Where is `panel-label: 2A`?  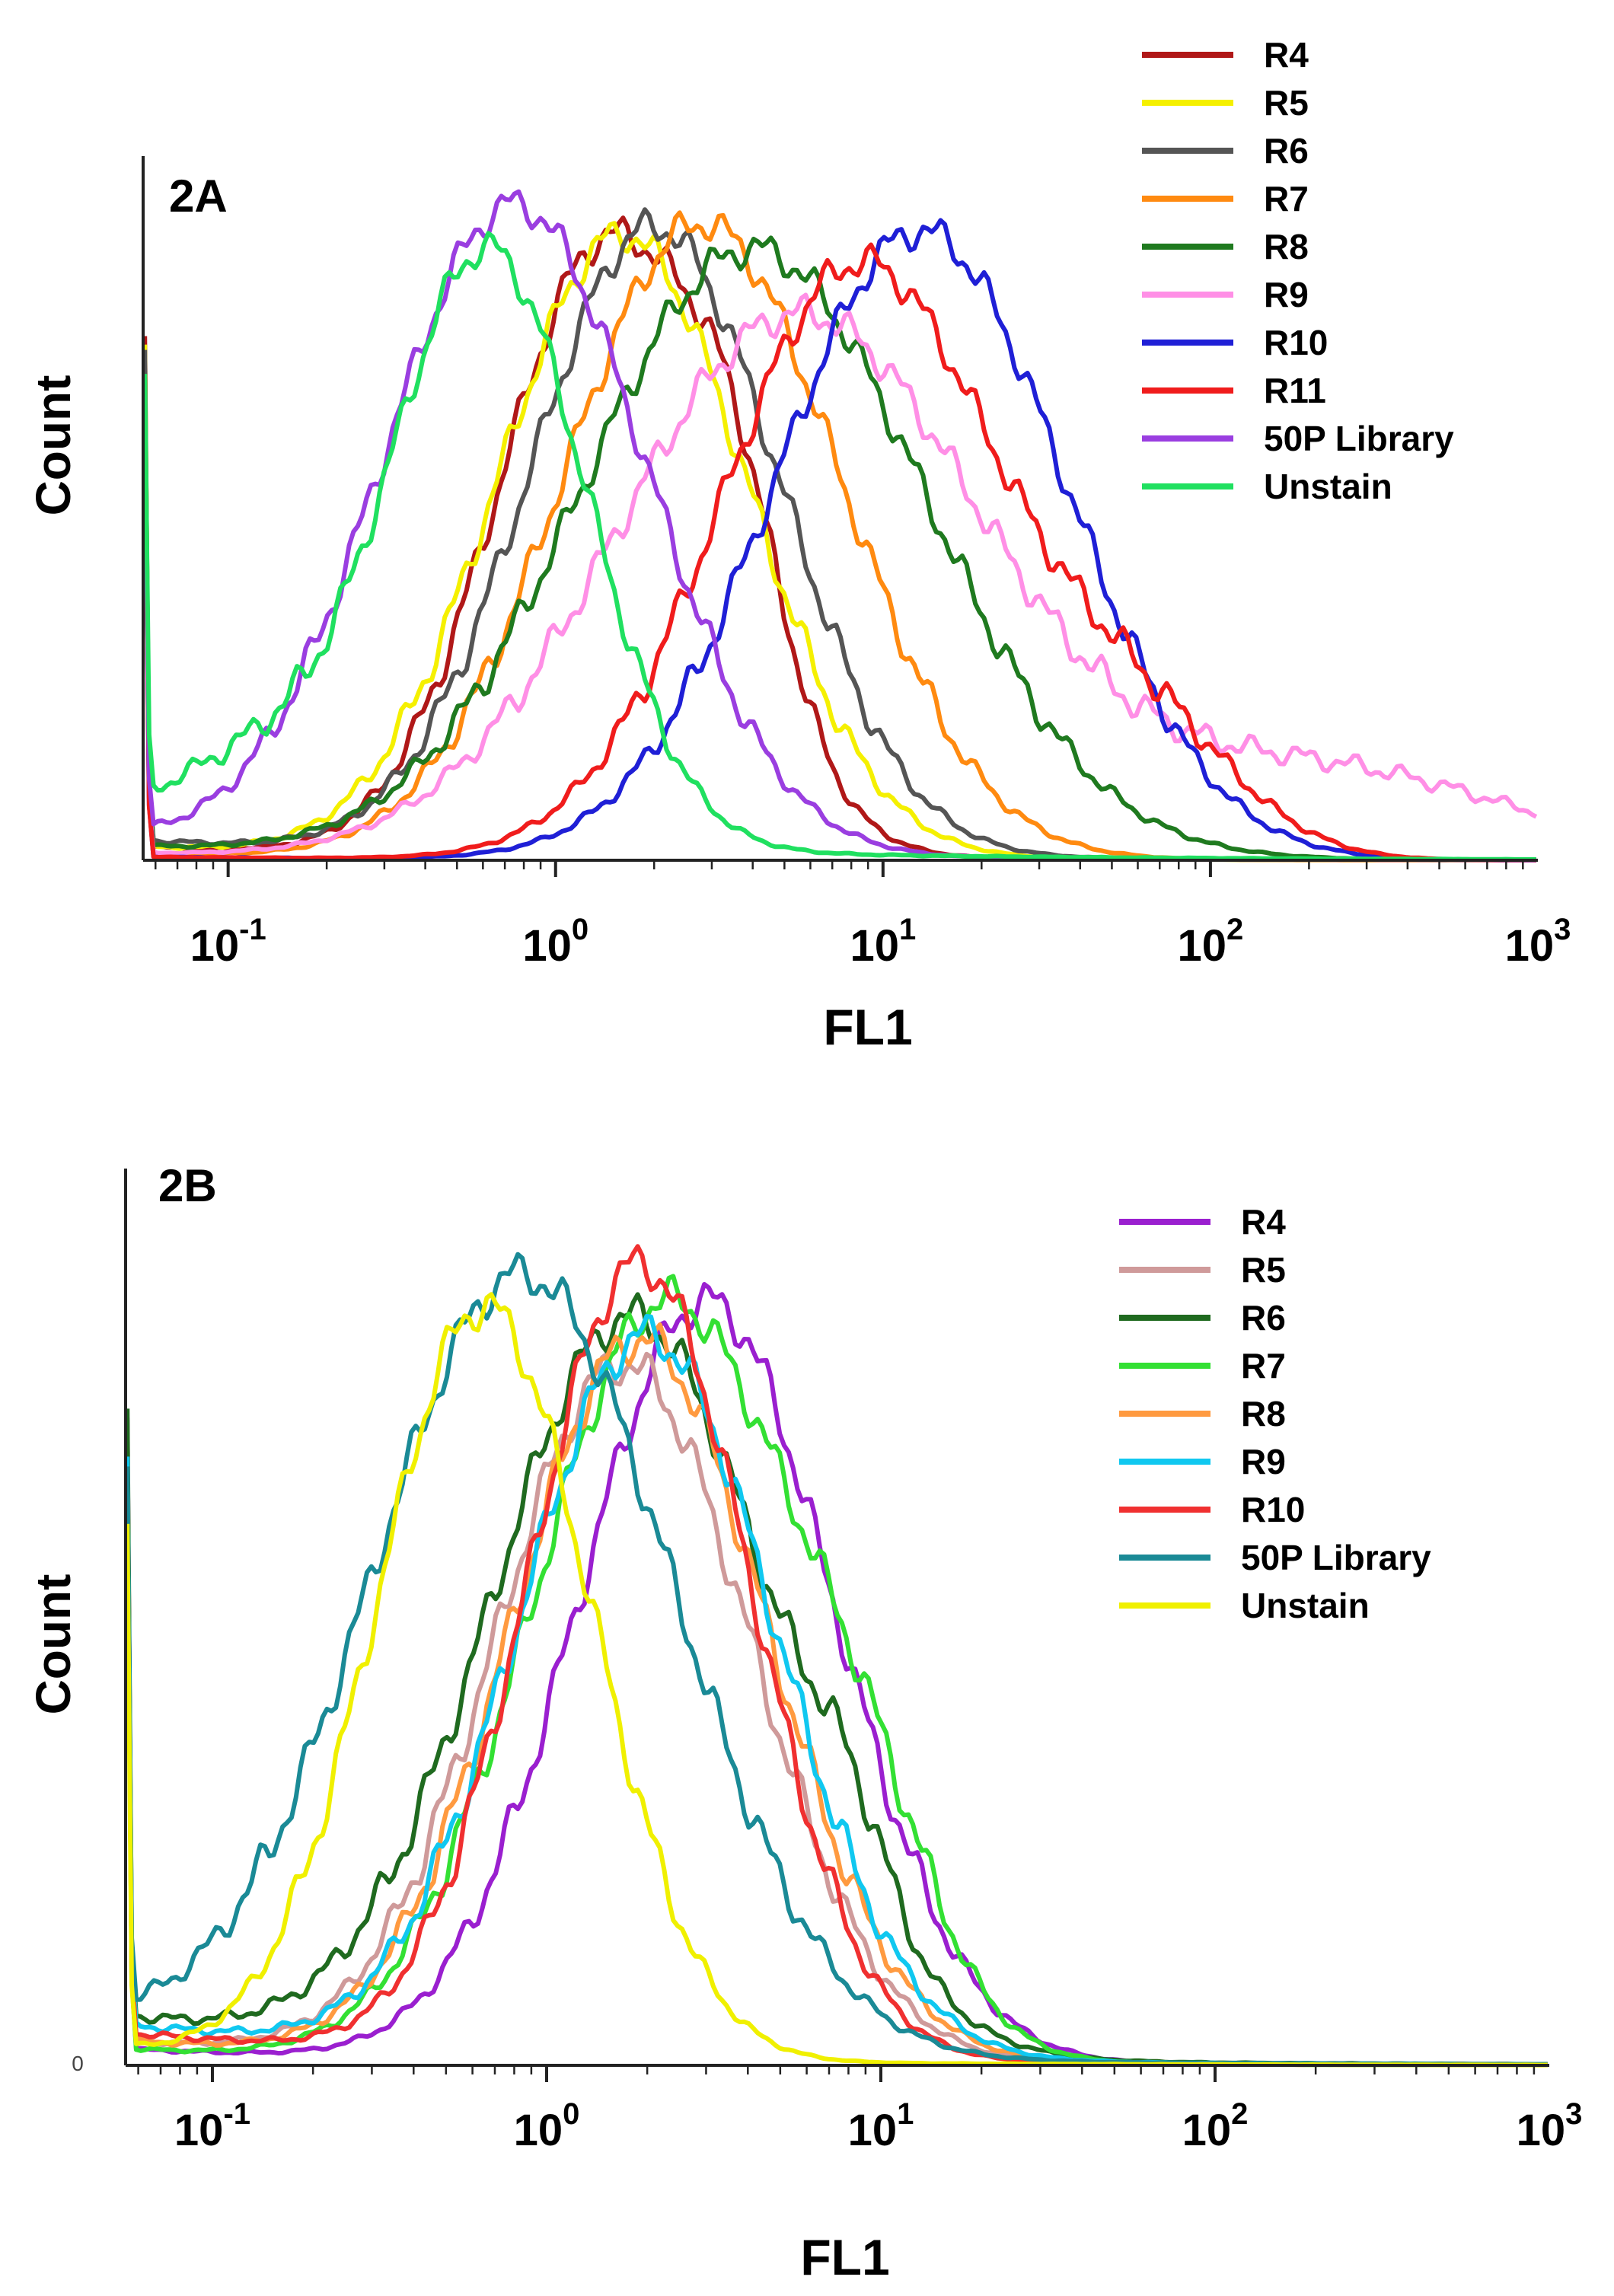 panel-label: 2A is located at coordinates (198, 196).